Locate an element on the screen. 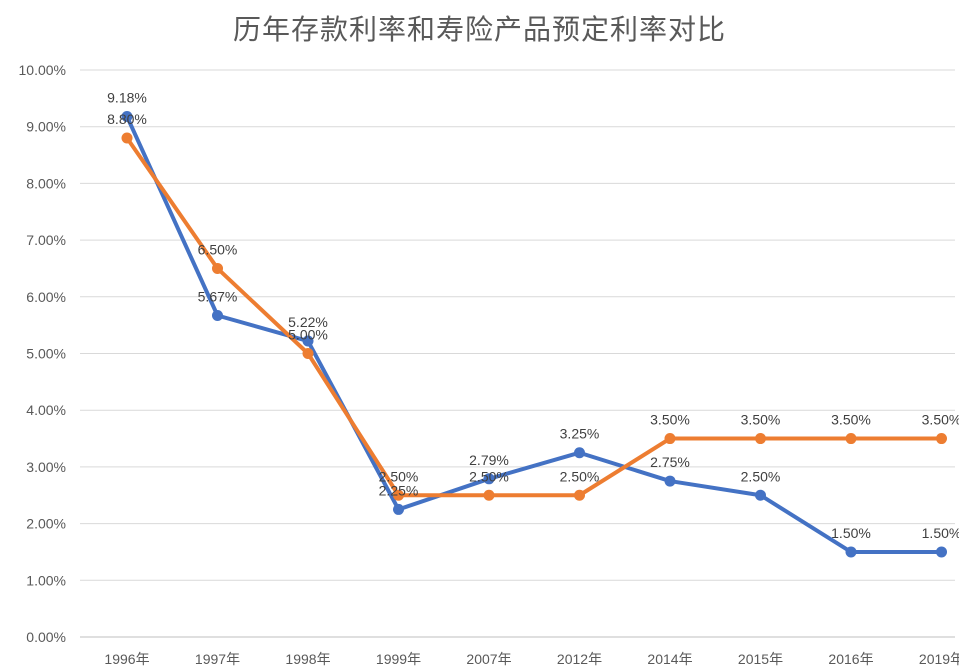 This screenshot has height=670, width=959. data-label: 5.00% is located at coordinates (308, 335).